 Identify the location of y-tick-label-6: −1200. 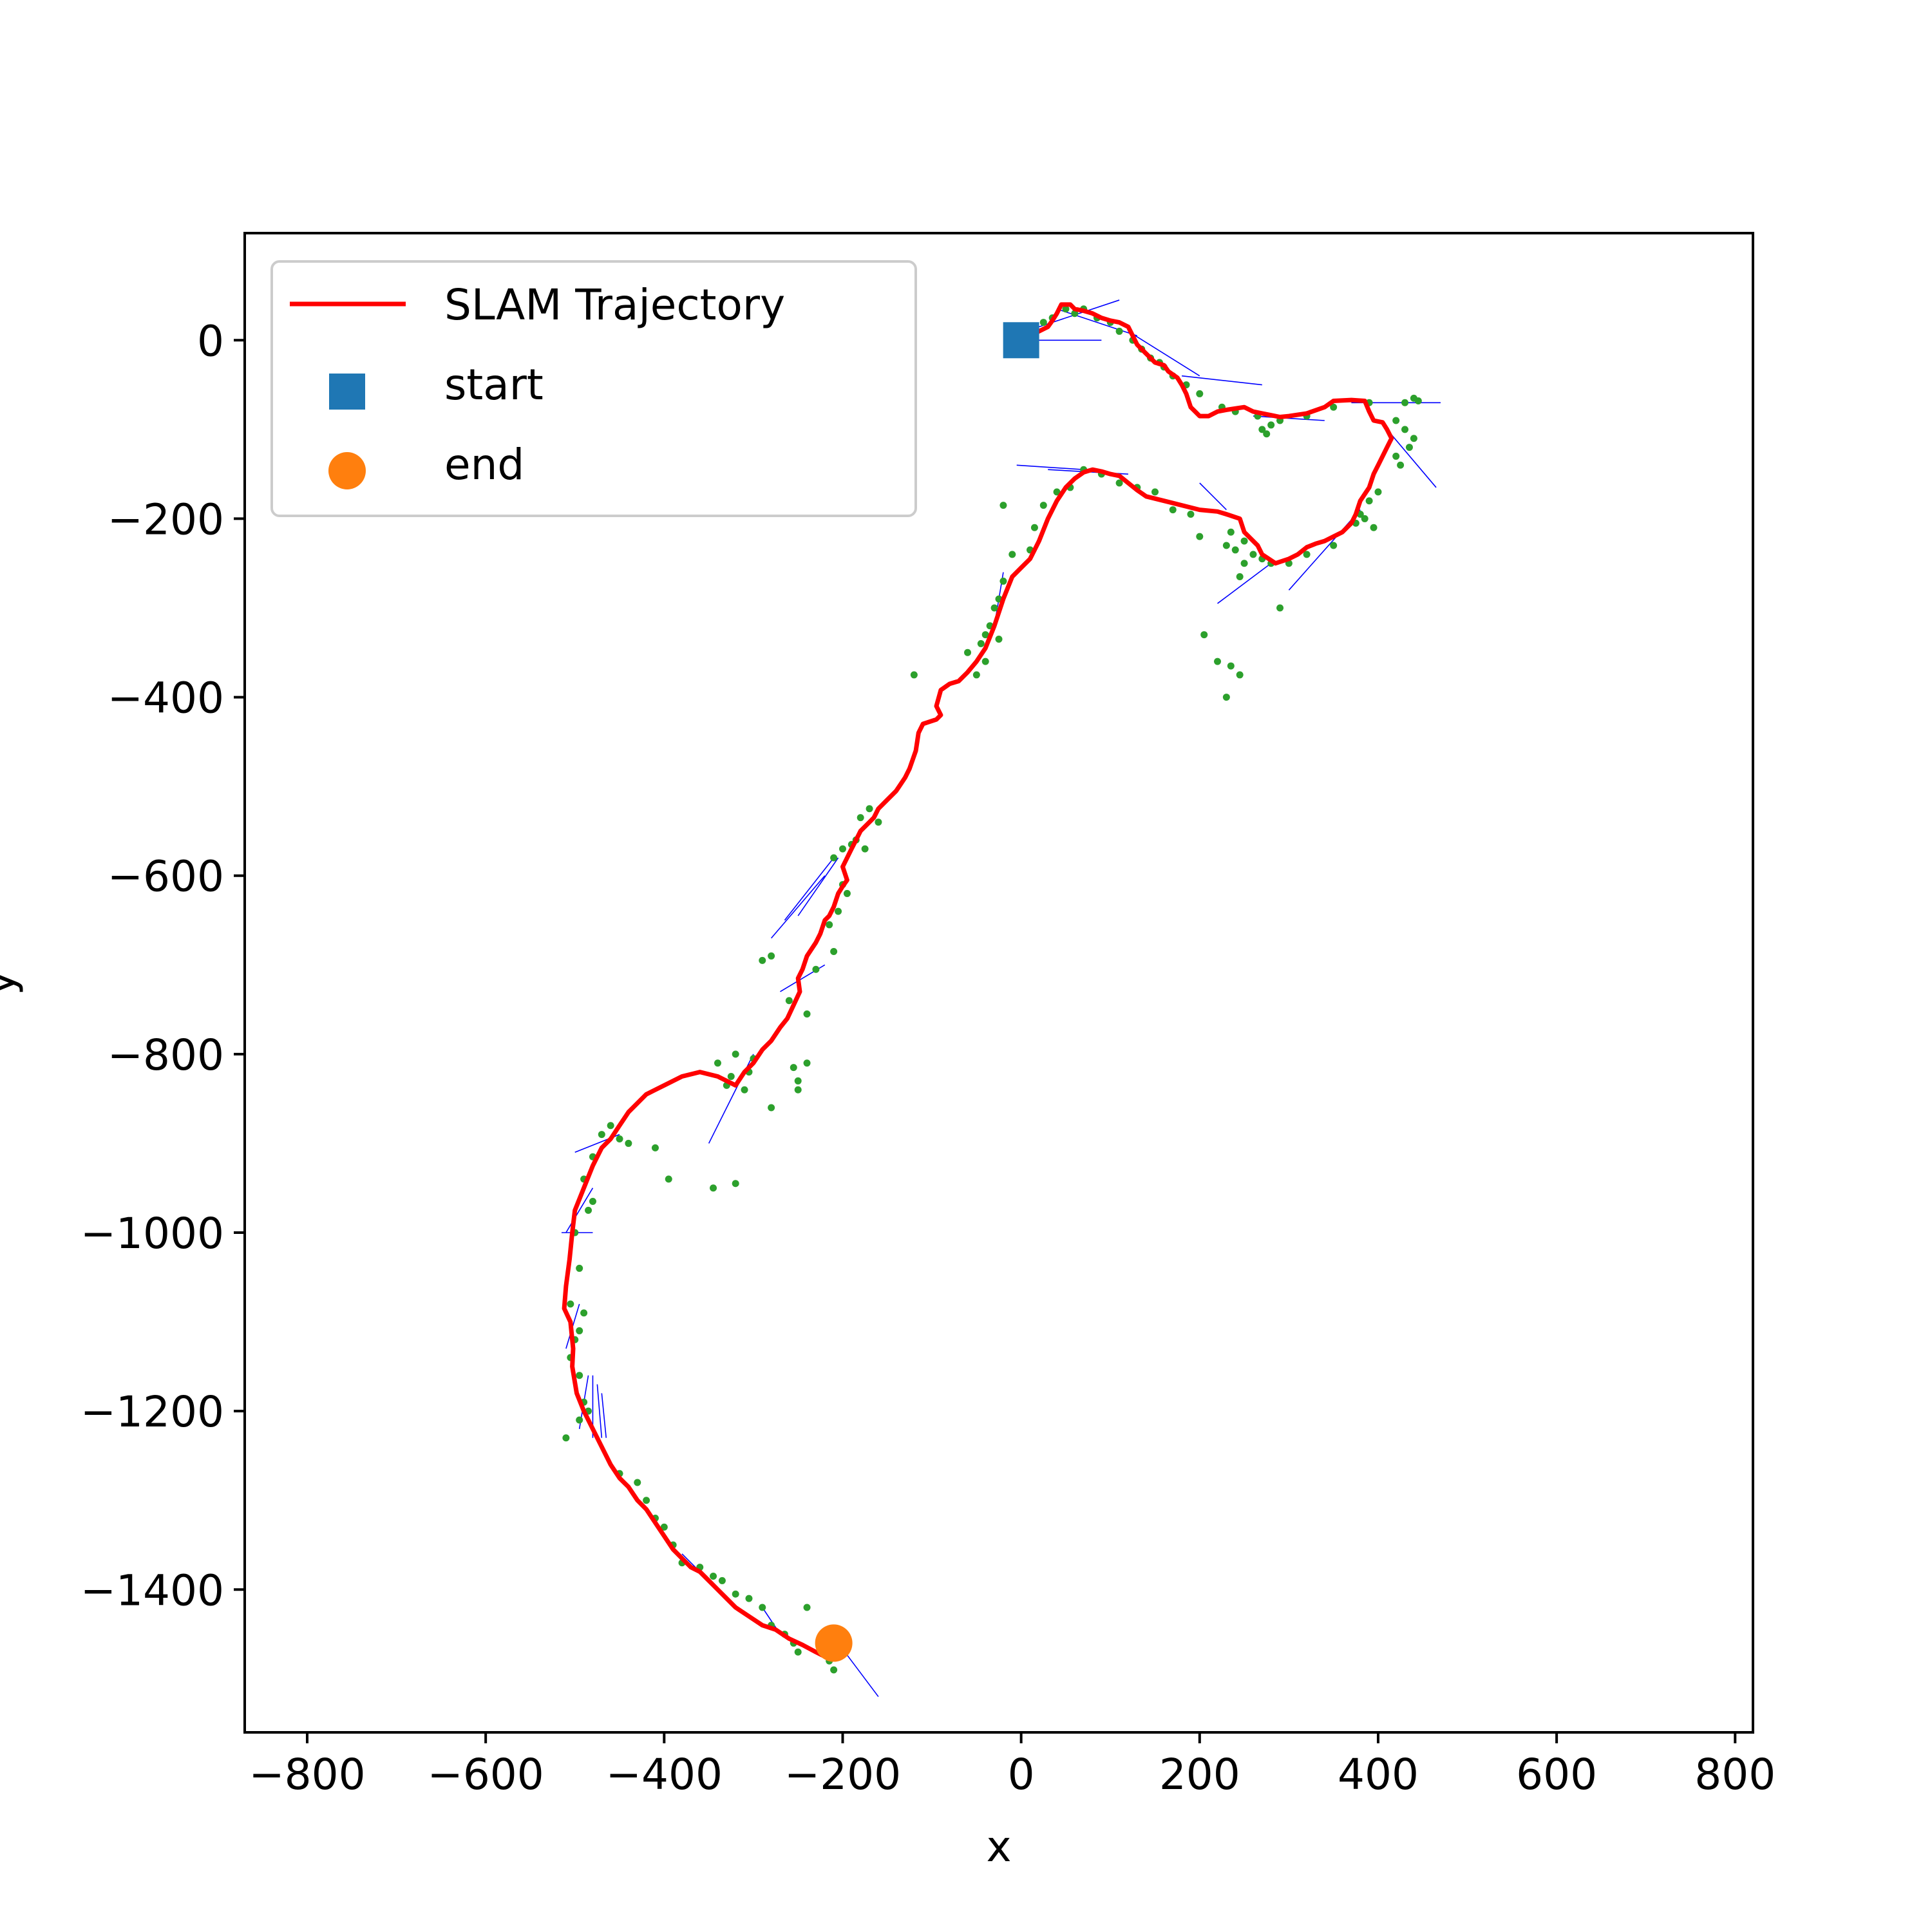
(152, 1412).